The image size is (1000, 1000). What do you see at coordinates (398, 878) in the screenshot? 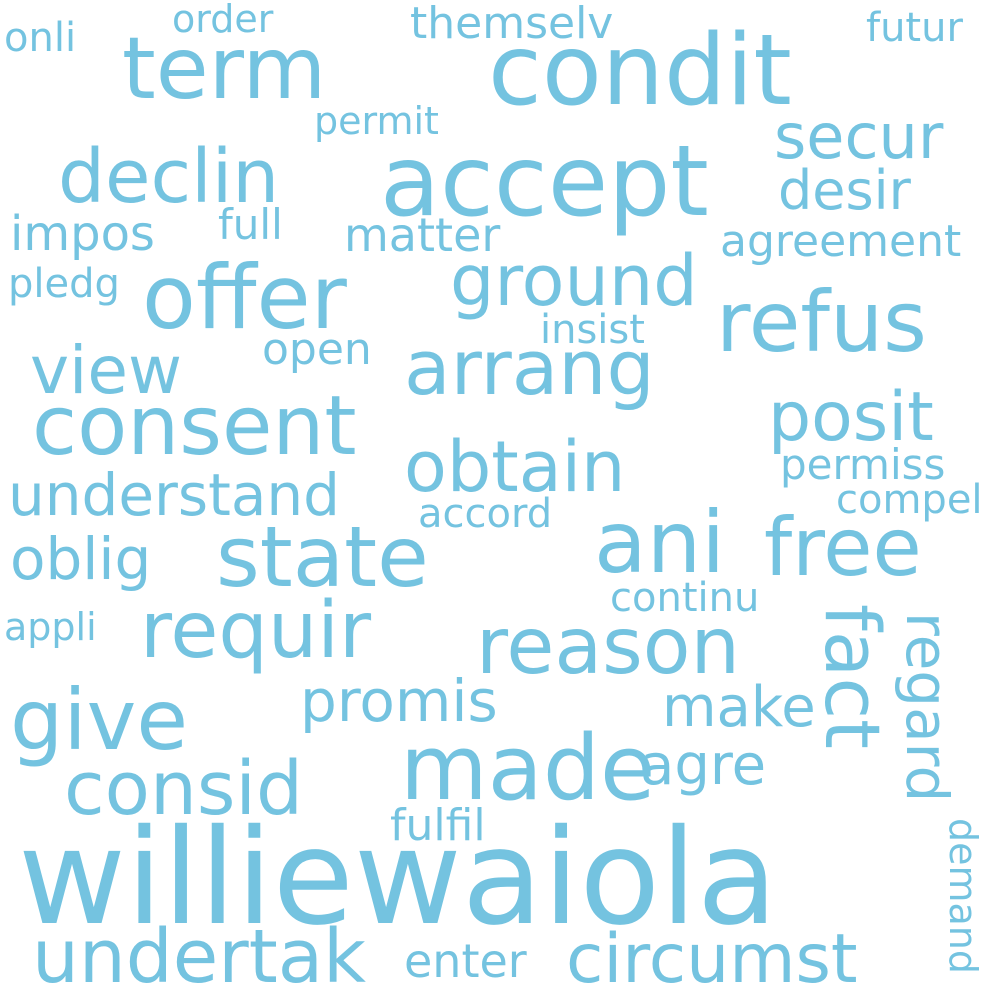
I see `word-williewaiola: williewaiola` at bounding box center [398, 878].